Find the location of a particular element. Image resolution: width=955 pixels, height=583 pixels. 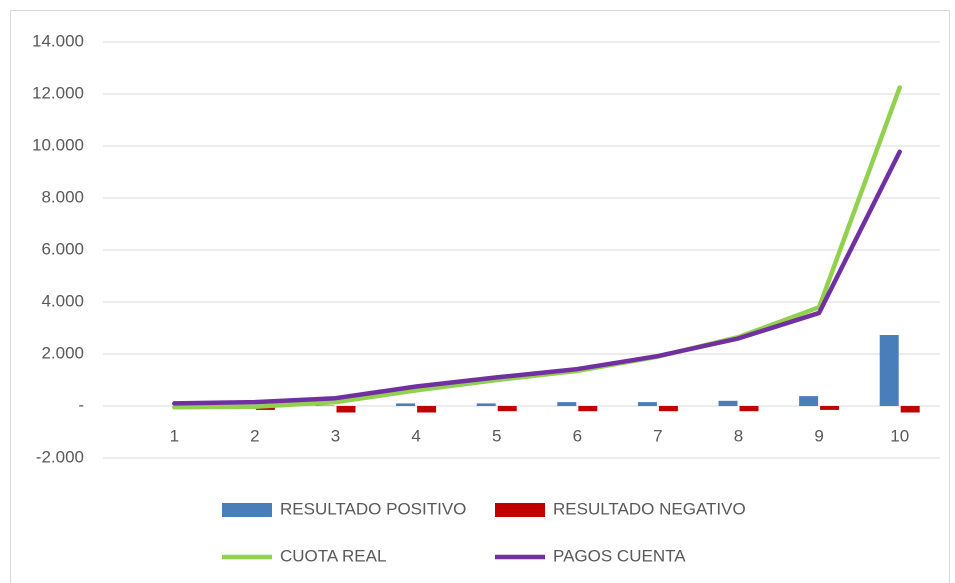

y-tick-label: 8.000 is located at coordinates (62, 196).